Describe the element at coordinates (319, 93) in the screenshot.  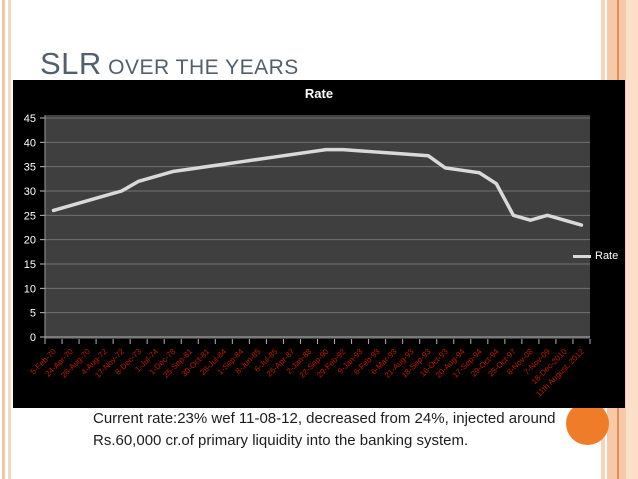
I see `chart-title: Rate` at that location.